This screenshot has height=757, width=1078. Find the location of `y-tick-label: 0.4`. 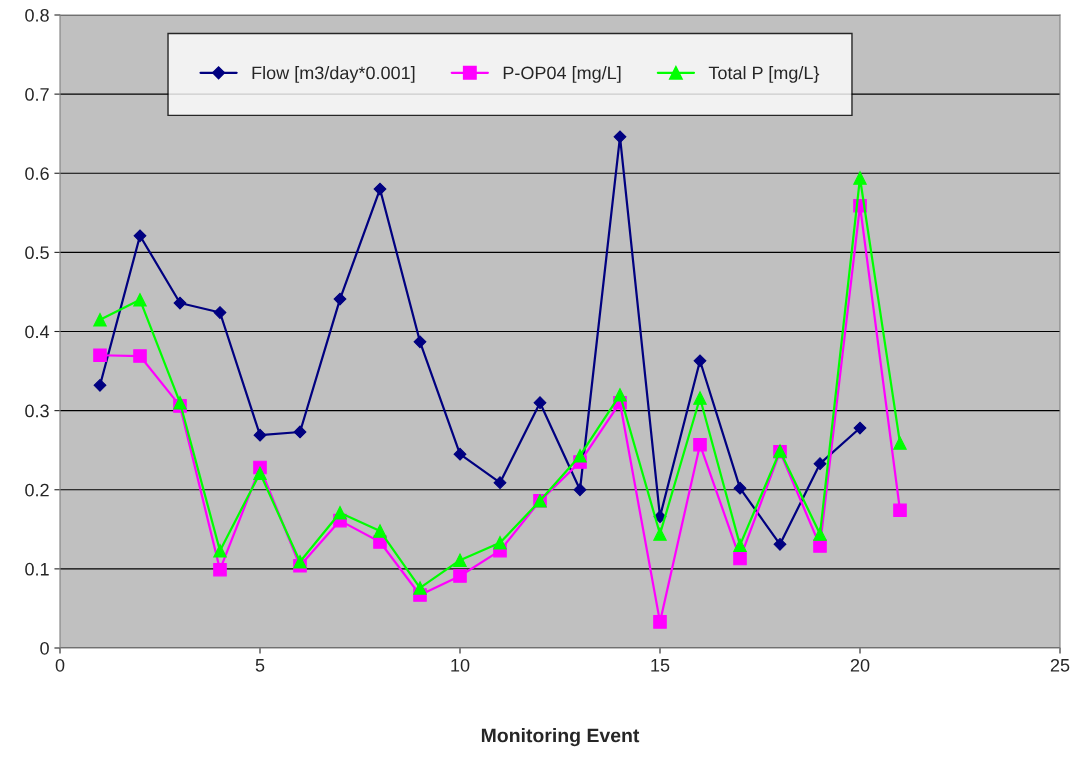

y-tick-label: 0.4 is located at coordinates (37, 332).